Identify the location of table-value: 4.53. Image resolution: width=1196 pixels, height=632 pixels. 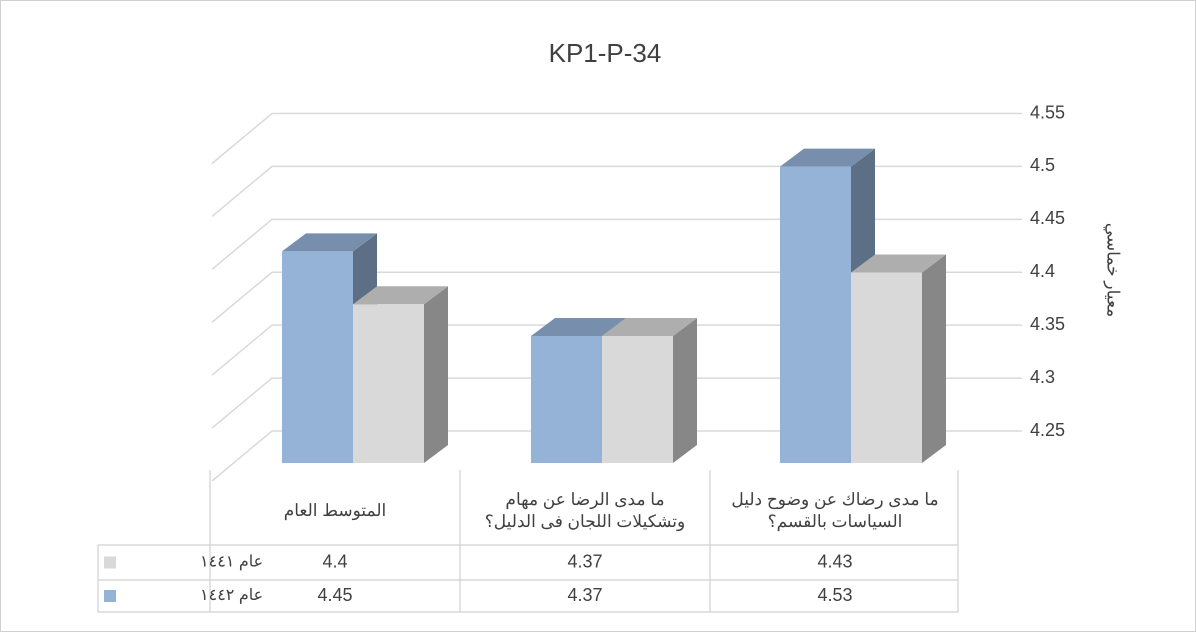
(834, 595).